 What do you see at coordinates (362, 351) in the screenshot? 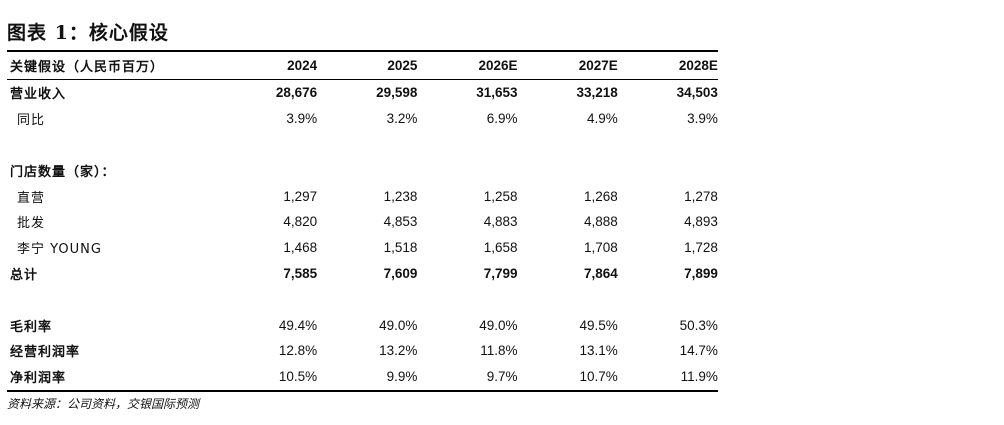
I see `table-row-operating-margin: 经营利润率 12.8% 13.2% 11.8% 13.1% 14.7%` at bounding box center [362, 351].